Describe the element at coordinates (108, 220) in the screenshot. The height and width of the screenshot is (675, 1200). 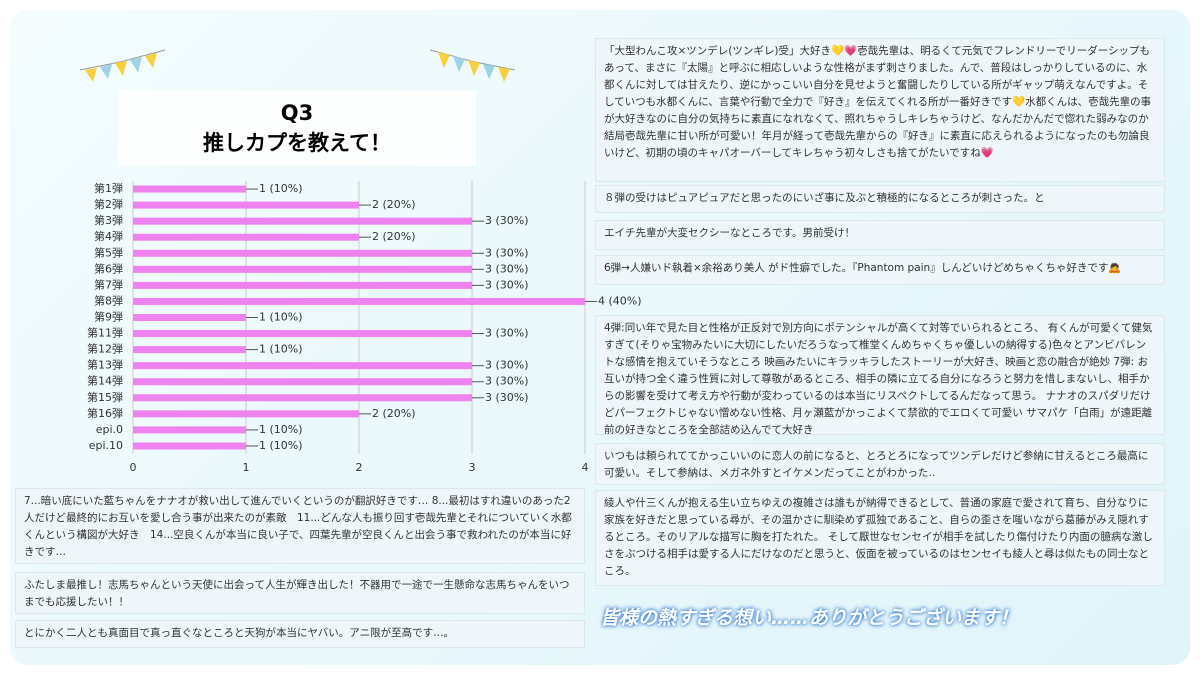
I see `y-tick-label: 第3弾` at that location.